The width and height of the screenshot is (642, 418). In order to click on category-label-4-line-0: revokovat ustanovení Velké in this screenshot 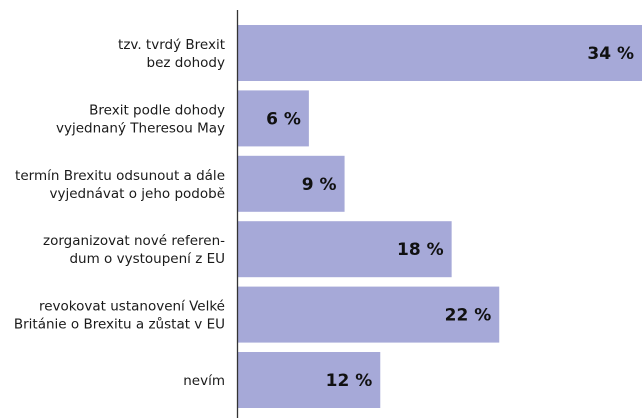, I will do `click(132, 307)`.